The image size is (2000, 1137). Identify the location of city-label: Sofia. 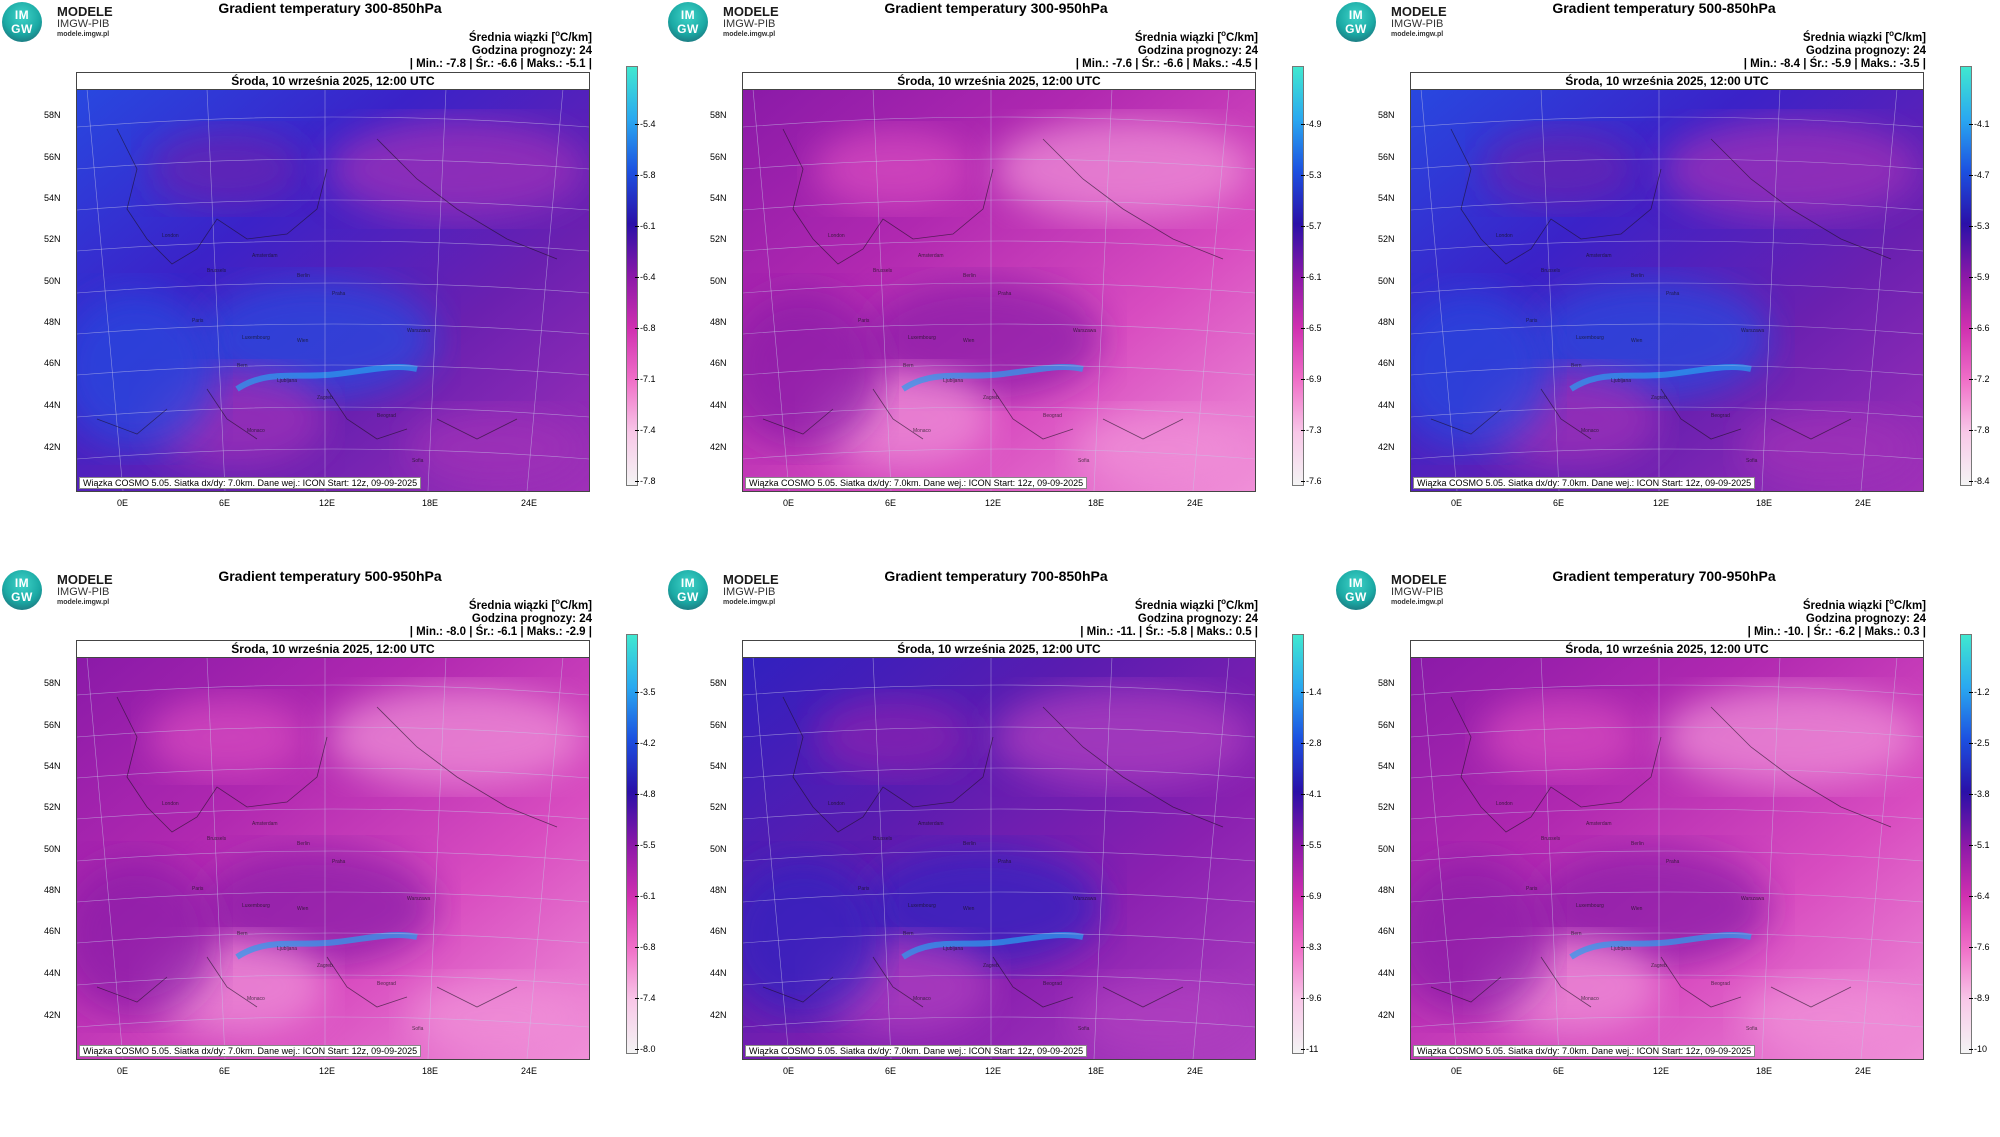
(1084, 461).